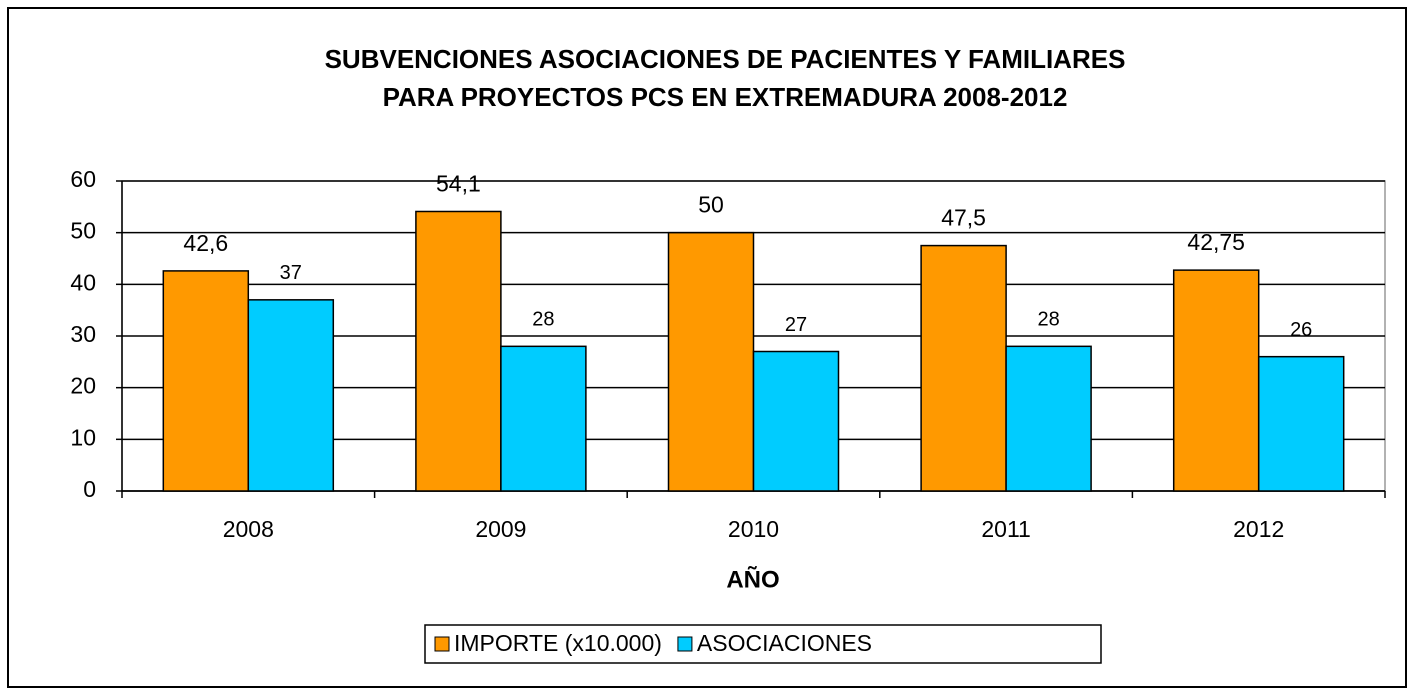 The width and height of the screenshot is (1415, 693). What do you see at coordinates (83, 437) in the screenshot?
I see `y-tick-label: 10` at bounding box center [83, 437].